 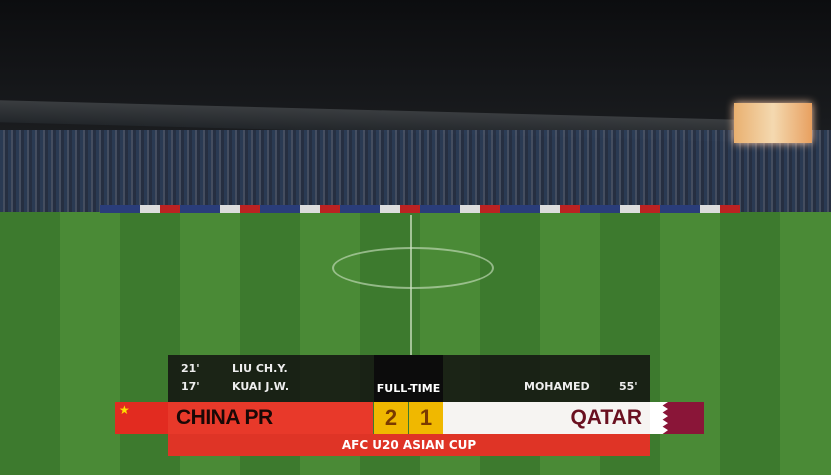 I want to click on home-scorer-minute: 21', so click(x=190, y=368).